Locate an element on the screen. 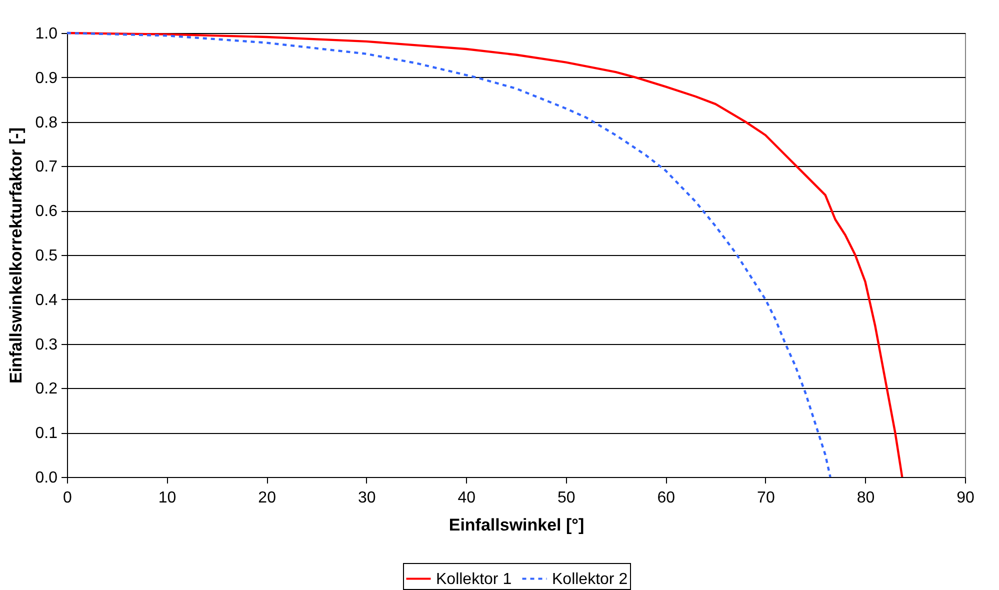 This screenshot has width=999, height=590. x-tick-label: 80 is located at coordinates (865, 498).